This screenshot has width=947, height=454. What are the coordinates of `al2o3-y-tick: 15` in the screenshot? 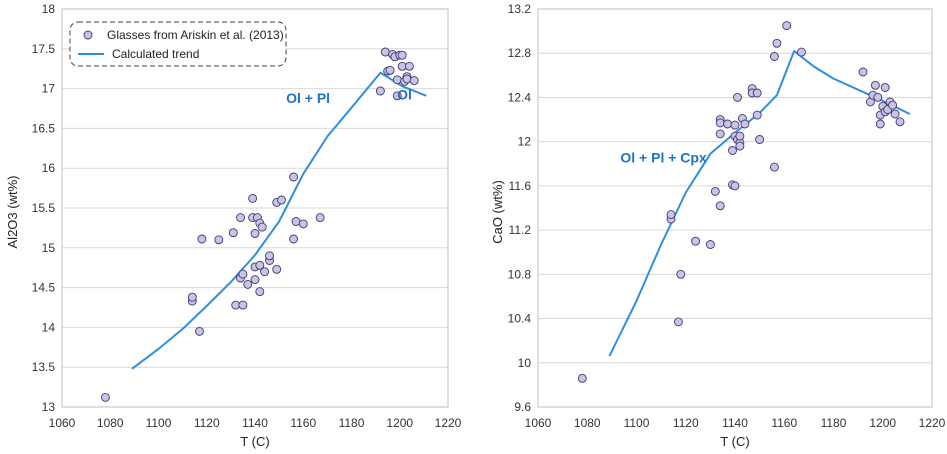 It's located at (49, 248).